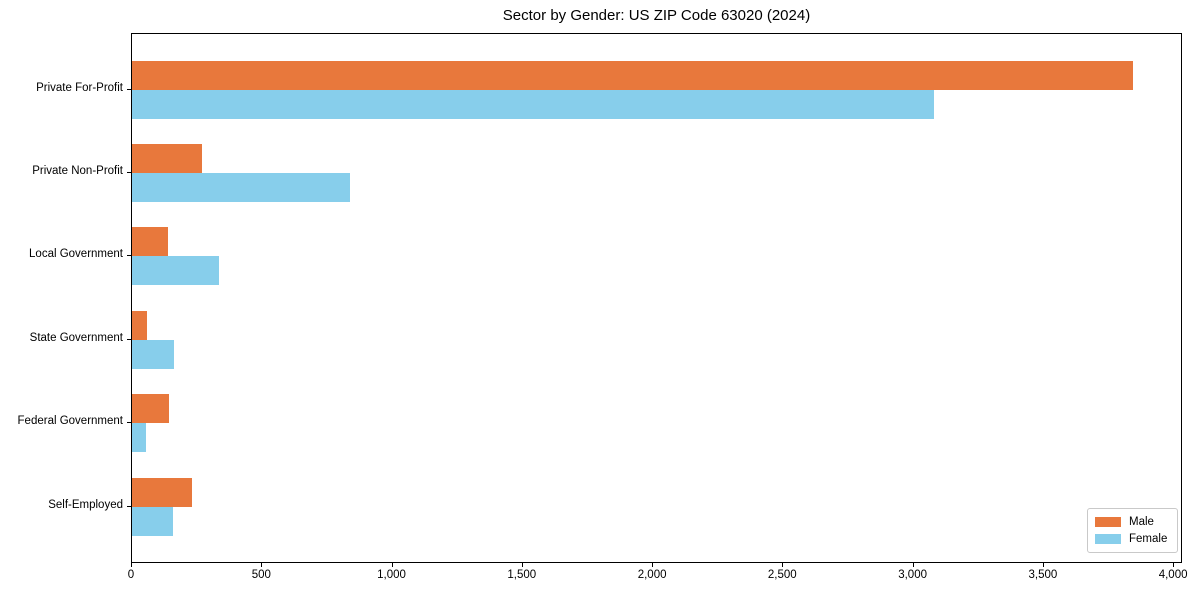  Describe the element at coordinates (1132, 530) in the screenshot. I see `legend: Male Female` at that location.